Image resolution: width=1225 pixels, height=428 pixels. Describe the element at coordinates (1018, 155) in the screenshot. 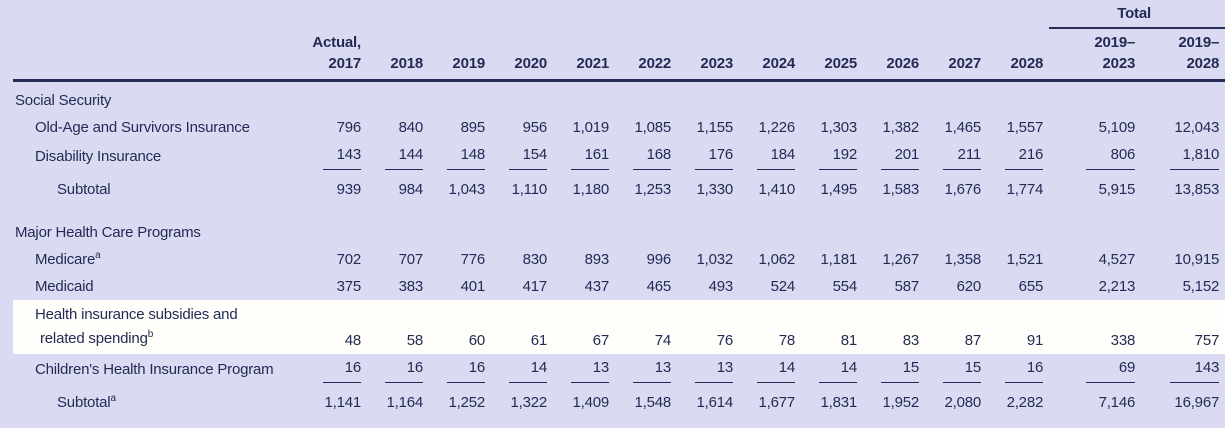

I see `value-cell: 216` at that location.